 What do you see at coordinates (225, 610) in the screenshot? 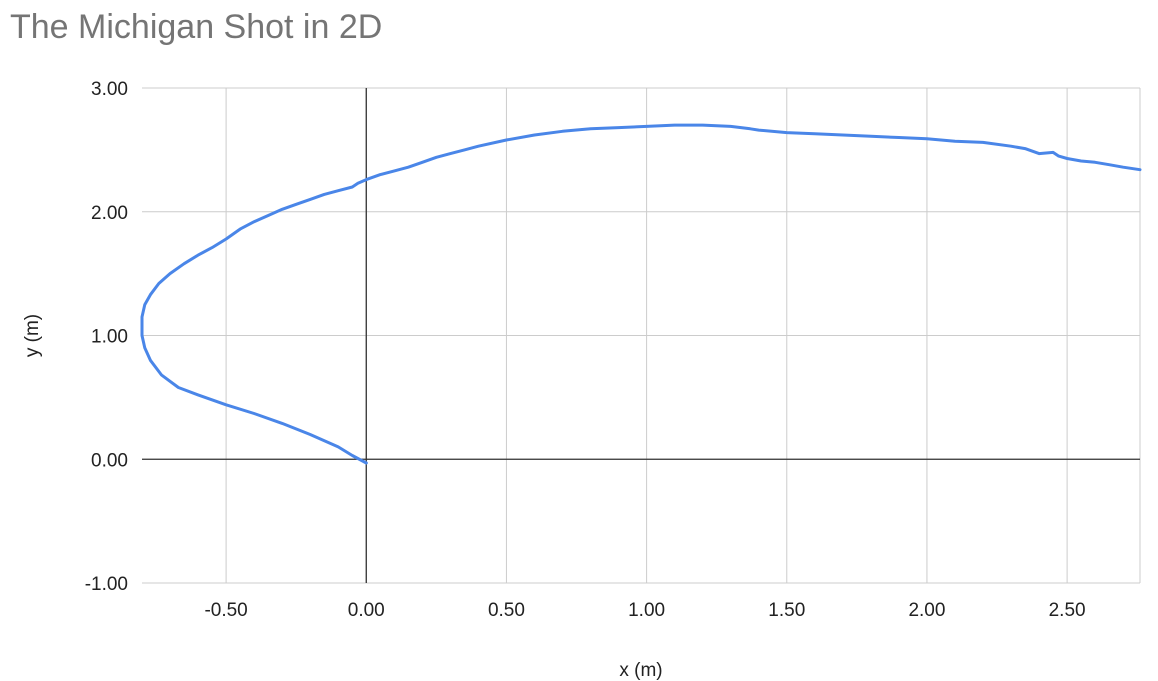
I see `x-tick-label: -0.50` at bounding box center [225, 610].